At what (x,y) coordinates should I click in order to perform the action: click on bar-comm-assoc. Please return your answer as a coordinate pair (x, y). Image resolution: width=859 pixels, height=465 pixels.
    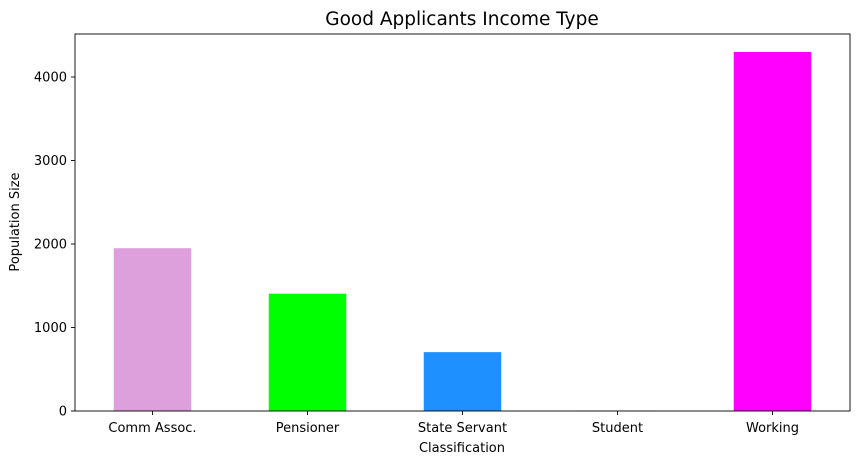
    Looking at the image, I should click on (152, 329).